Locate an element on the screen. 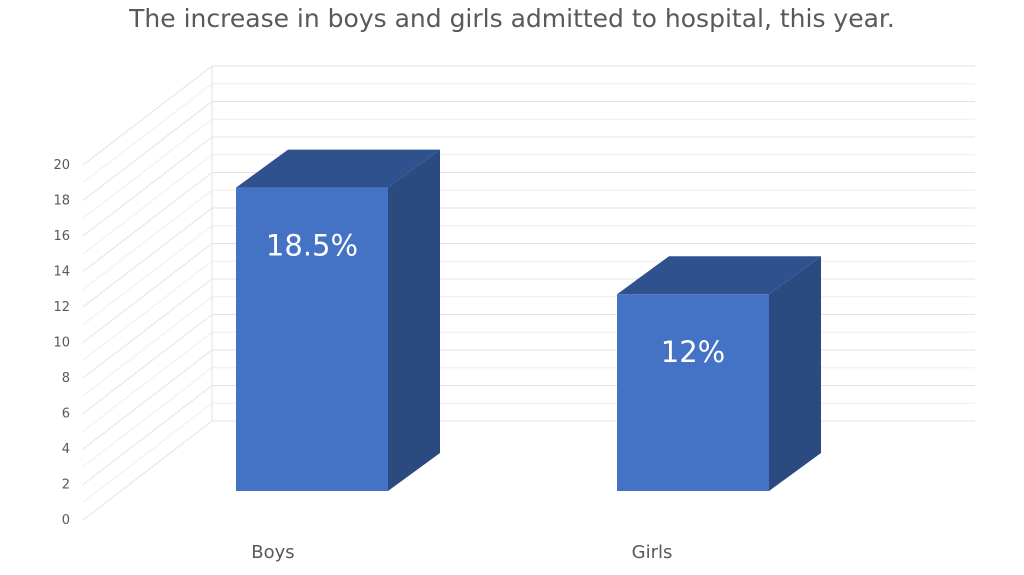  y-tick-label-4: 8 is located at coordinates (66, 378).